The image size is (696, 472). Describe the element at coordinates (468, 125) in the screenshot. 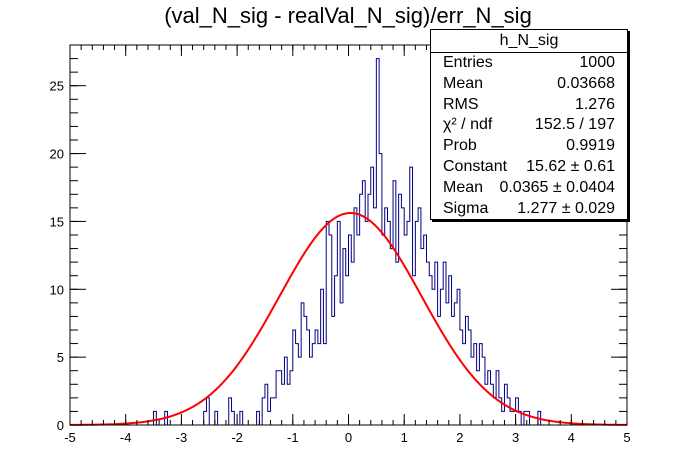

I see `stats-label: χ² / ndf` at that location.